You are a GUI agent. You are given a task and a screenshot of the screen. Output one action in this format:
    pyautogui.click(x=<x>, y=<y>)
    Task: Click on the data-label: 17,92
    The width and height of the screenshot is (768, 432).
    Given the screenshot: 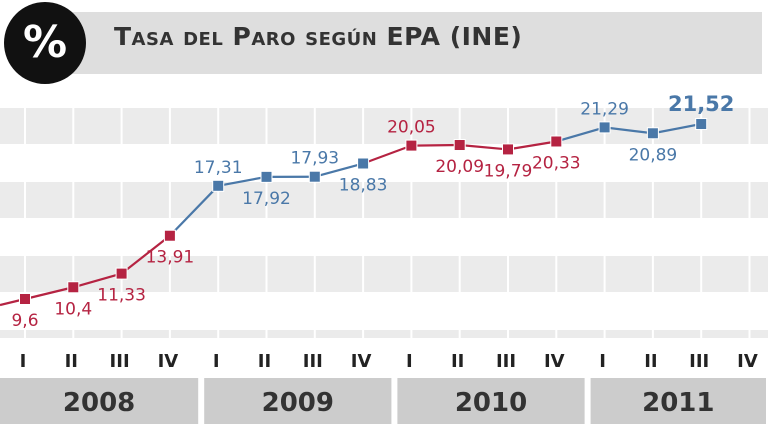 What is the action you would take?
    pyautogui.click(x=266, y=199)
    